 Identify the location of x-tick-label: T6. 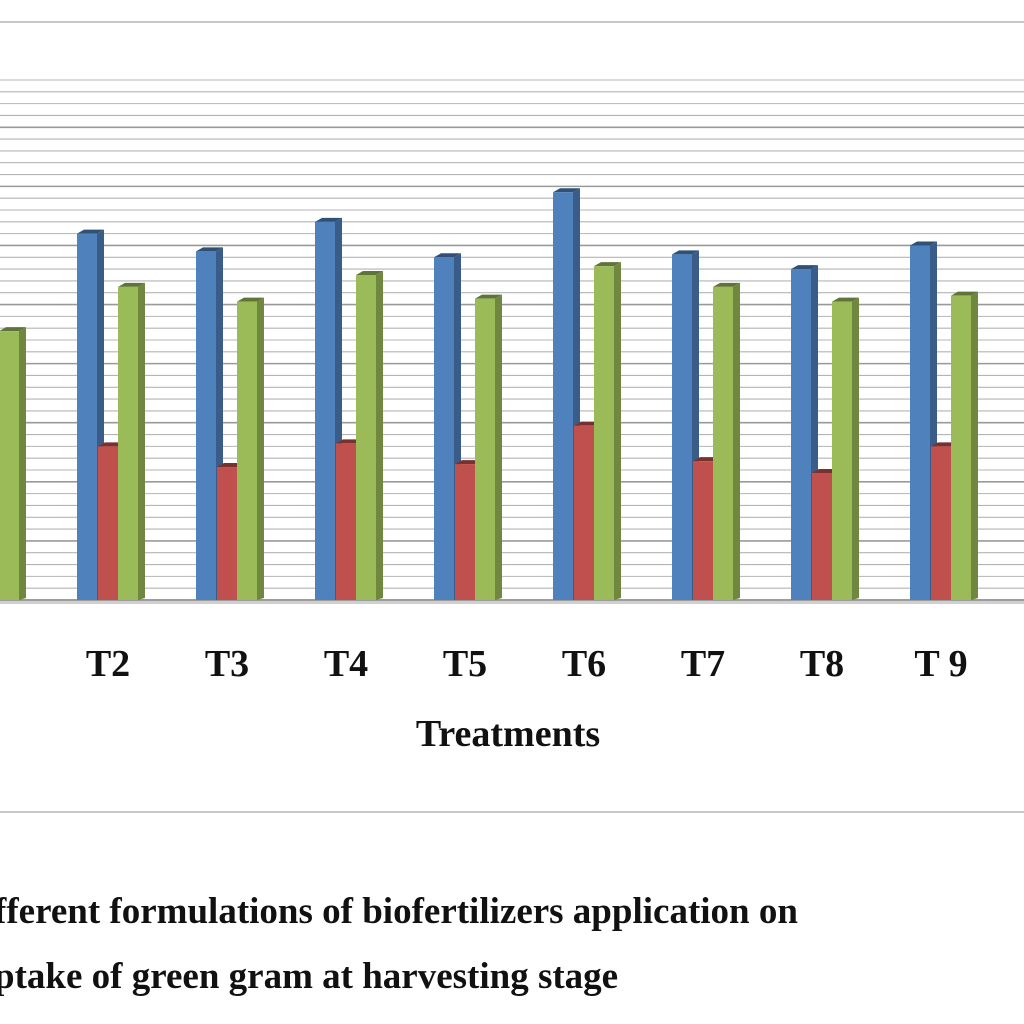
(584, 664).